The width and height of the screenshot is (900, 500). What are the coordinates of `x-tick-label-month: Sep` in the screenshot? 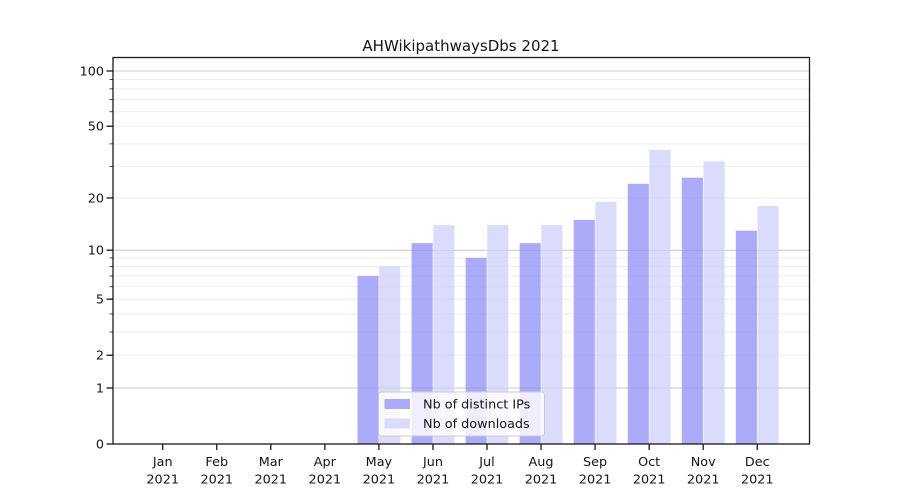 It's located at (595, 462).